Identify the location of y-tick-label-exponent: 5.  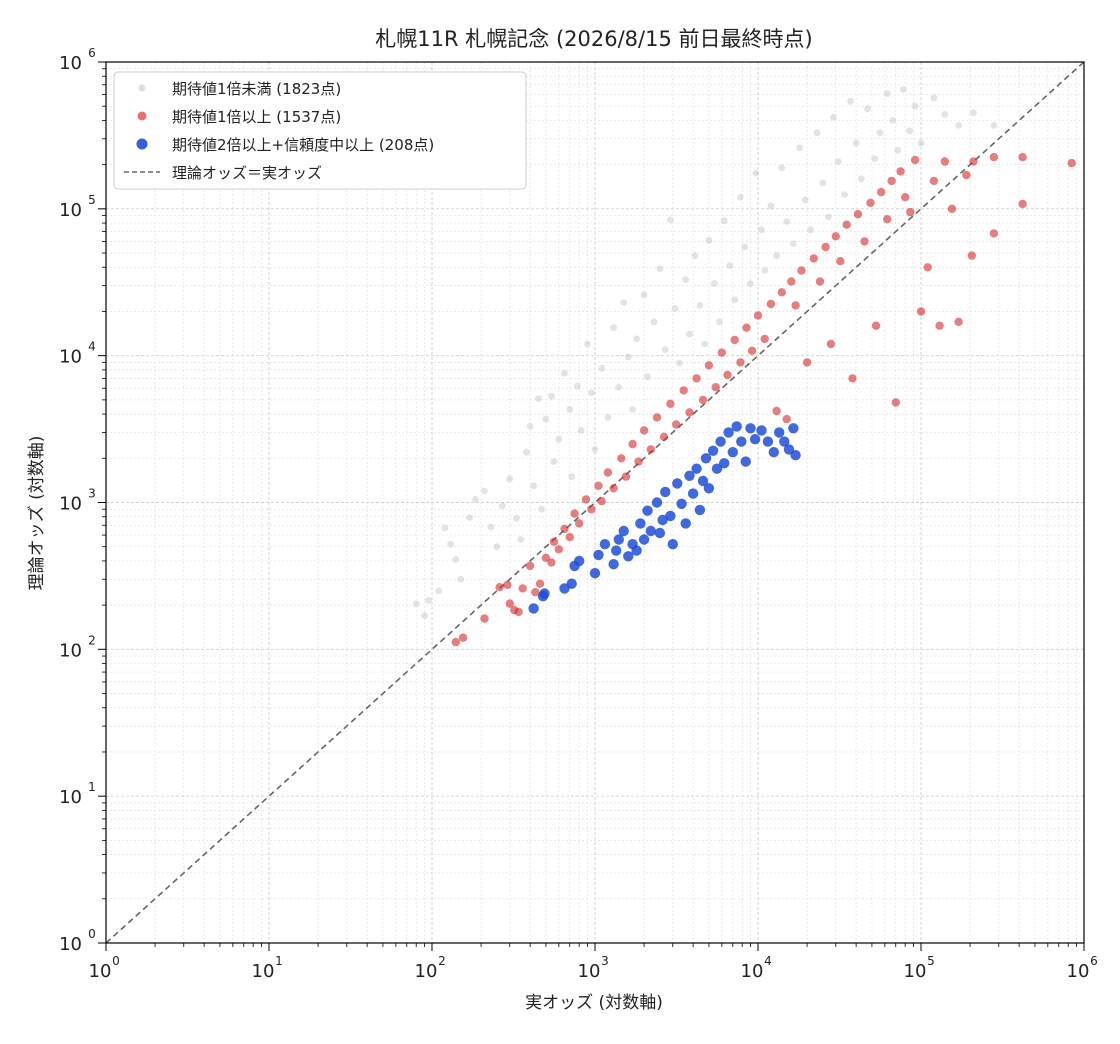
(92, 200).